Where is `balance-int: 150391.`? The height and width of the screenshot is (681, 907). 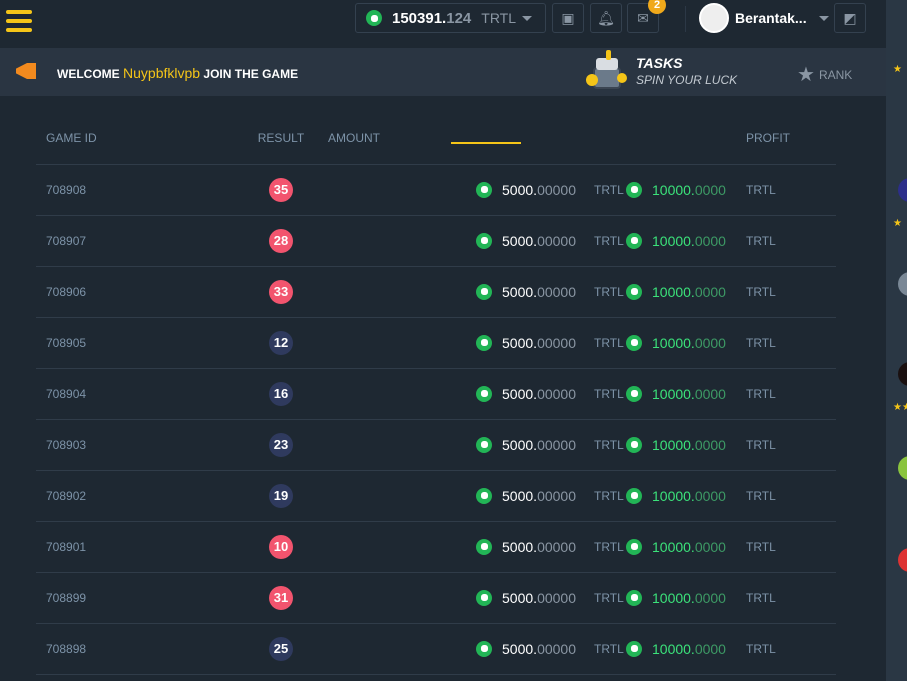 balance-int: 150391. is located at coordinates (419, 18).